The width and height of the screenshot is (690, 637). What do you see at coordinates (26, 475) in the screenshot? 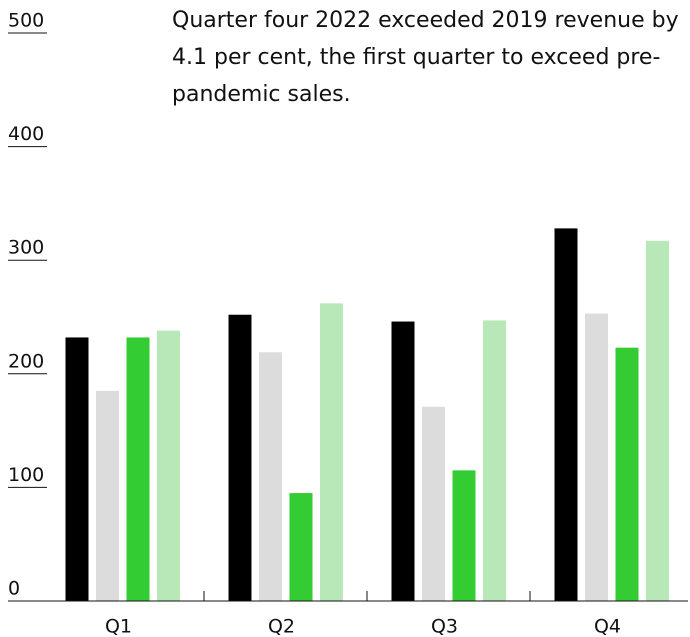
I see `y-tick-label: 100` at bounding box center [26, 475].